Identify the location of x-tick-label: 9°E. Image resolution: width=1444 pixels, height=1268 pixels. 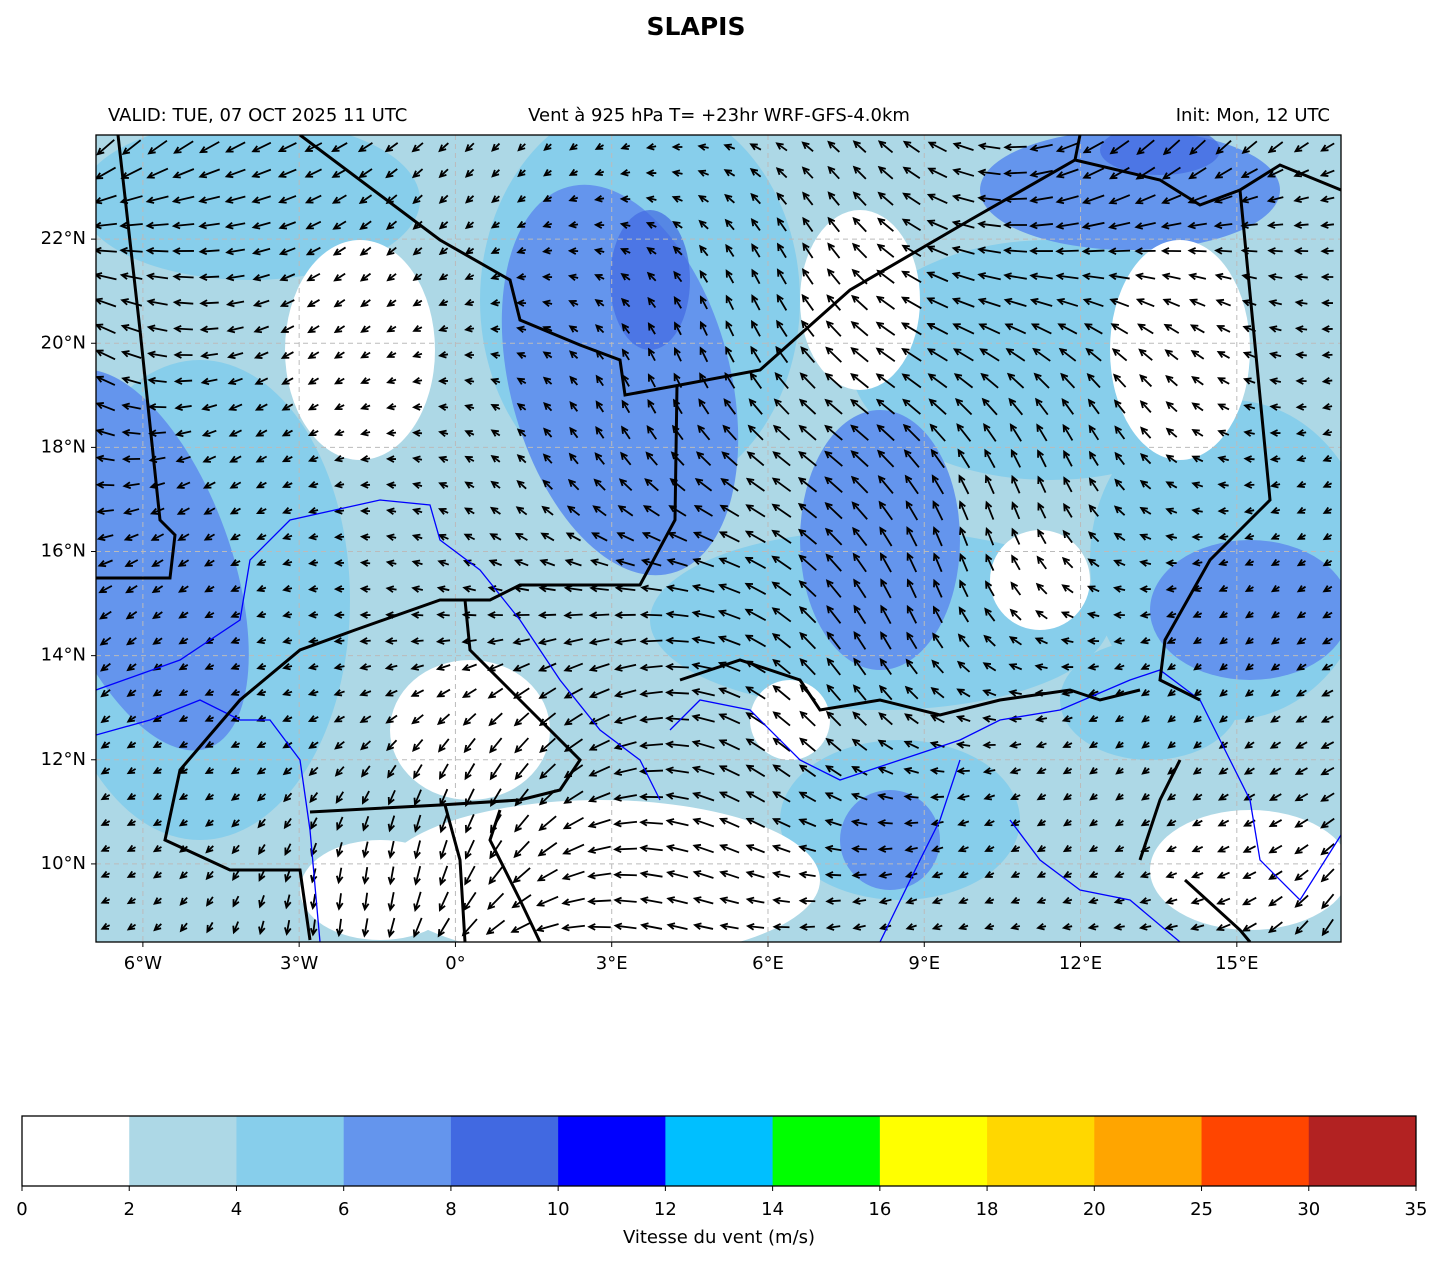
(924, 963).